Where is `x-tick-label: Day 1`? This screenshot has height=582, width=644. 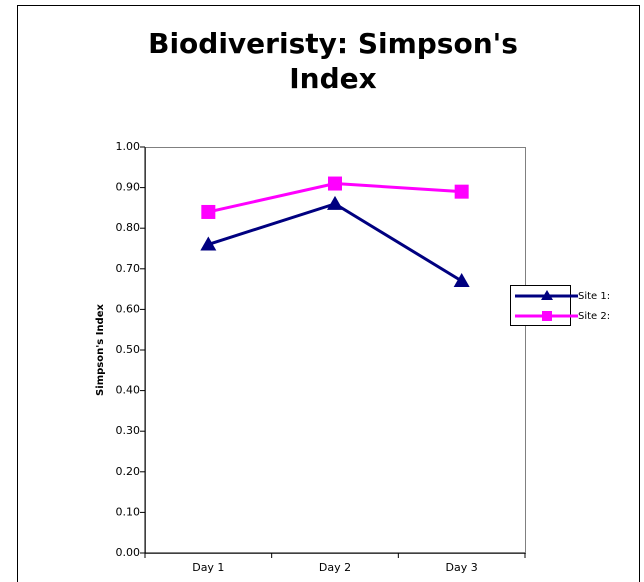 x-tick-label: Day 1 is located at coordinates (208, 567).